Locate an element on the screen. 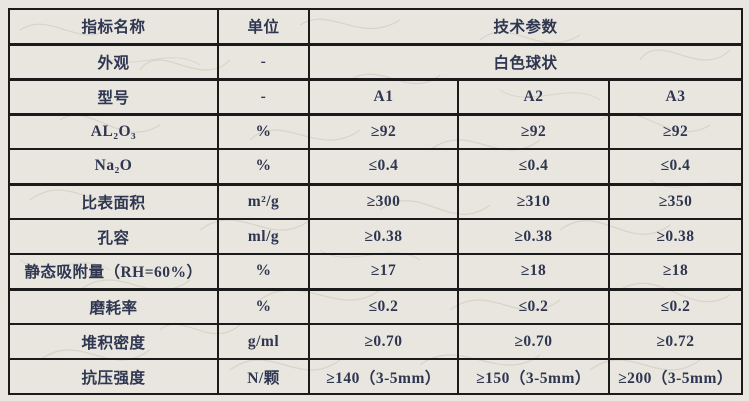 Image resolution: width=749 pixels, height=401 pixels. table-row: 磨耗率 % ≤0.2 ≤0.2 ≤0.2 is located at coordinates (375, 306).